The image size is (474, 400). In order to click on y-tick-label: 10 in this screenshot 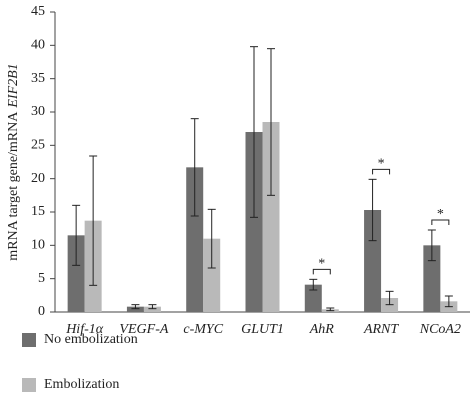, I will do `click(38, 245)`.